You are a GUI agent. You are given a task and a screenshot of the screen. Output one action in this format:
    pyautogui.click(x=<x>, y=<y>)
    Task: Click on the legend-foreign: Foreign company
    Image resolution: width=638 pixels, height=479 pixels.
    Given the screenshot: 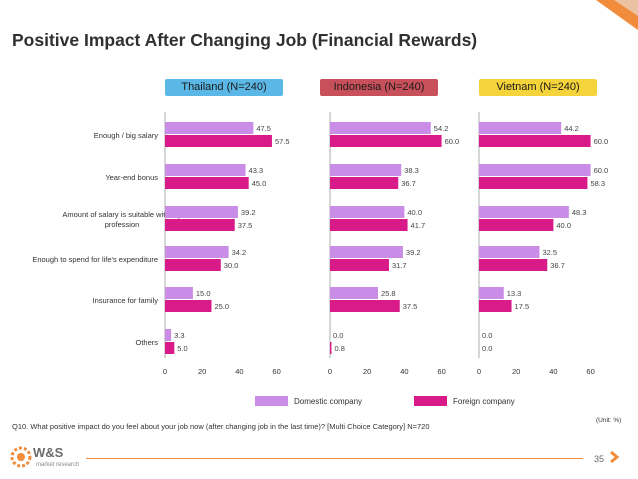 What is the action you would take?
    pyautogui.click(x=464, y=401)
    